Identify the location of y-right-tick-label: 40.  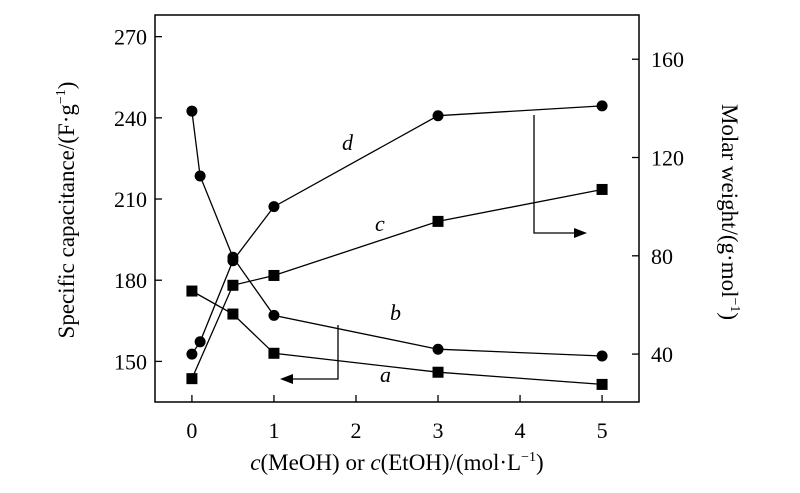
(662, 354).